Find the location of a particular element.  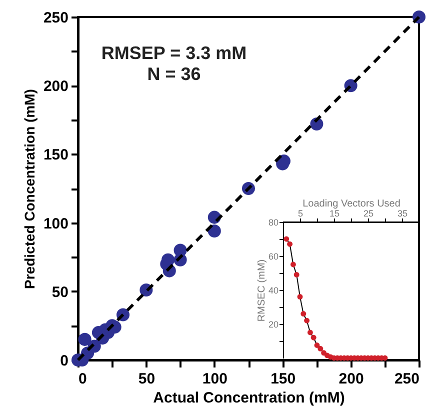

x-tick-label: 0 is located at coordinates (82, 379).